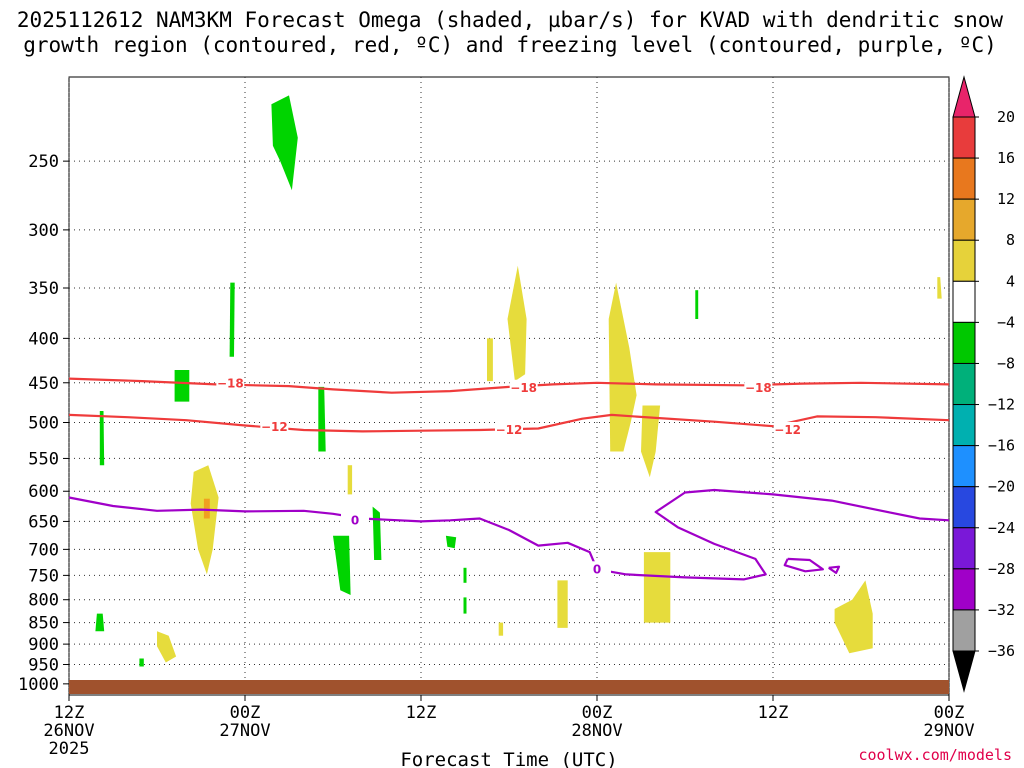 This screenshot has height=768, width=1024. Describe the element at coordinates (964, 96) in the screenshot. I see `colorbar-top-arrow` at that location.